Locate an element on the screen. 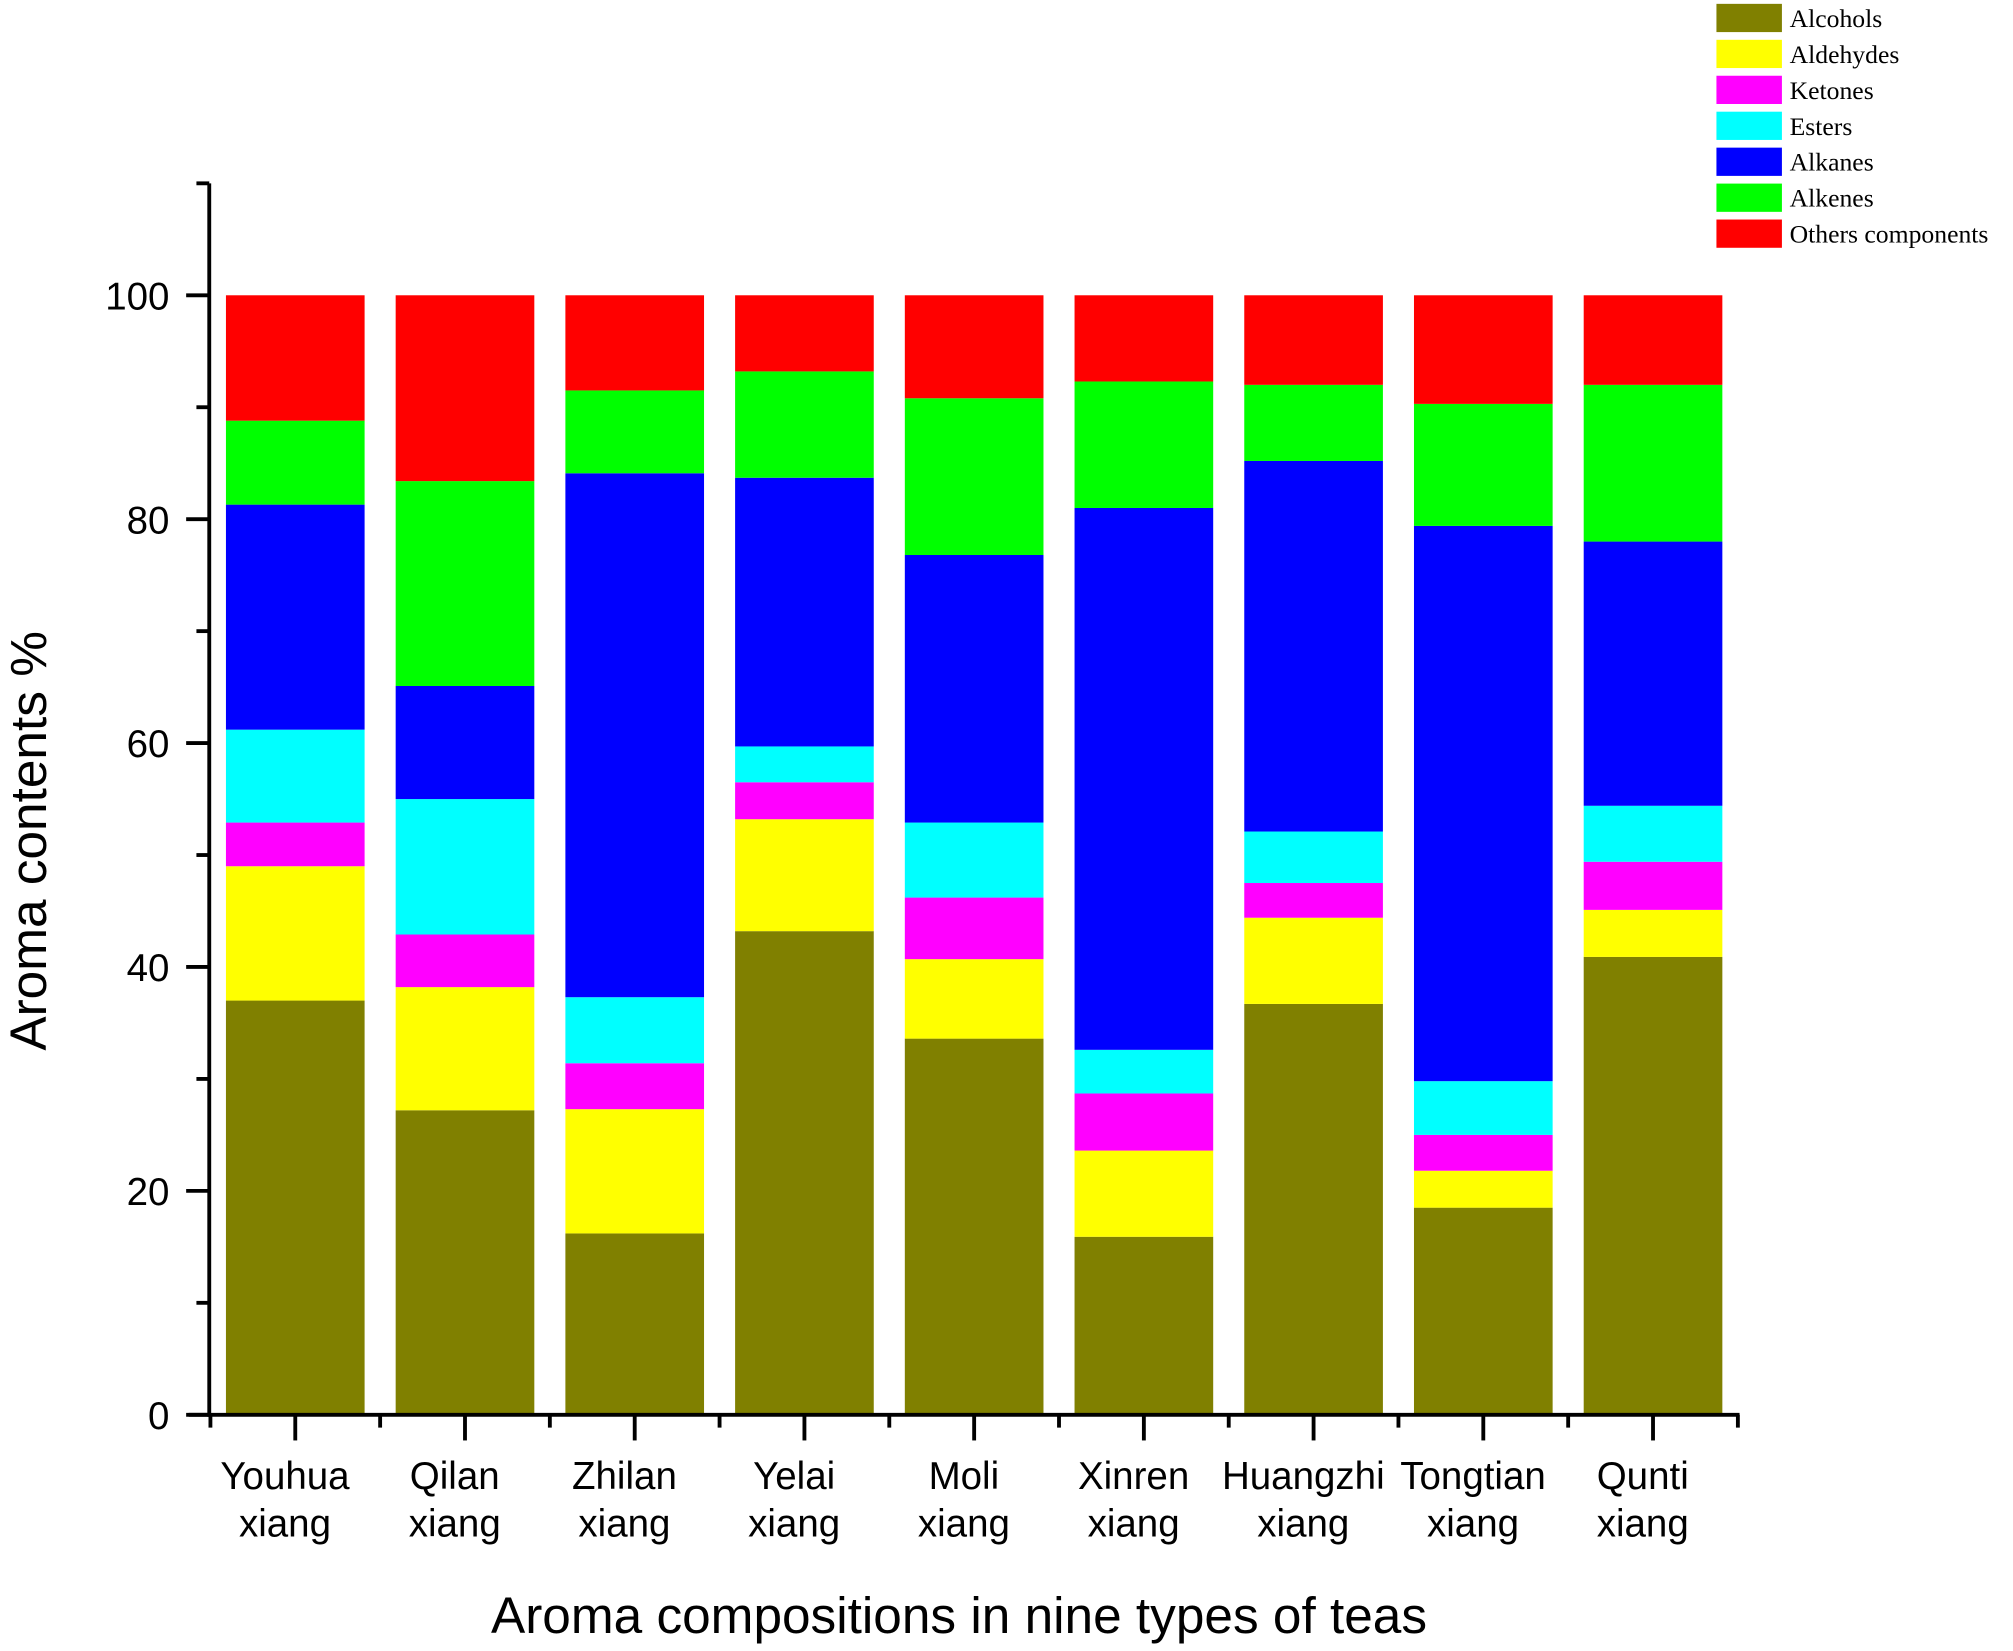 This screenshot has height=1651, width=2013. legend-label-esters: Esters is located at coordinates (1821, 126).